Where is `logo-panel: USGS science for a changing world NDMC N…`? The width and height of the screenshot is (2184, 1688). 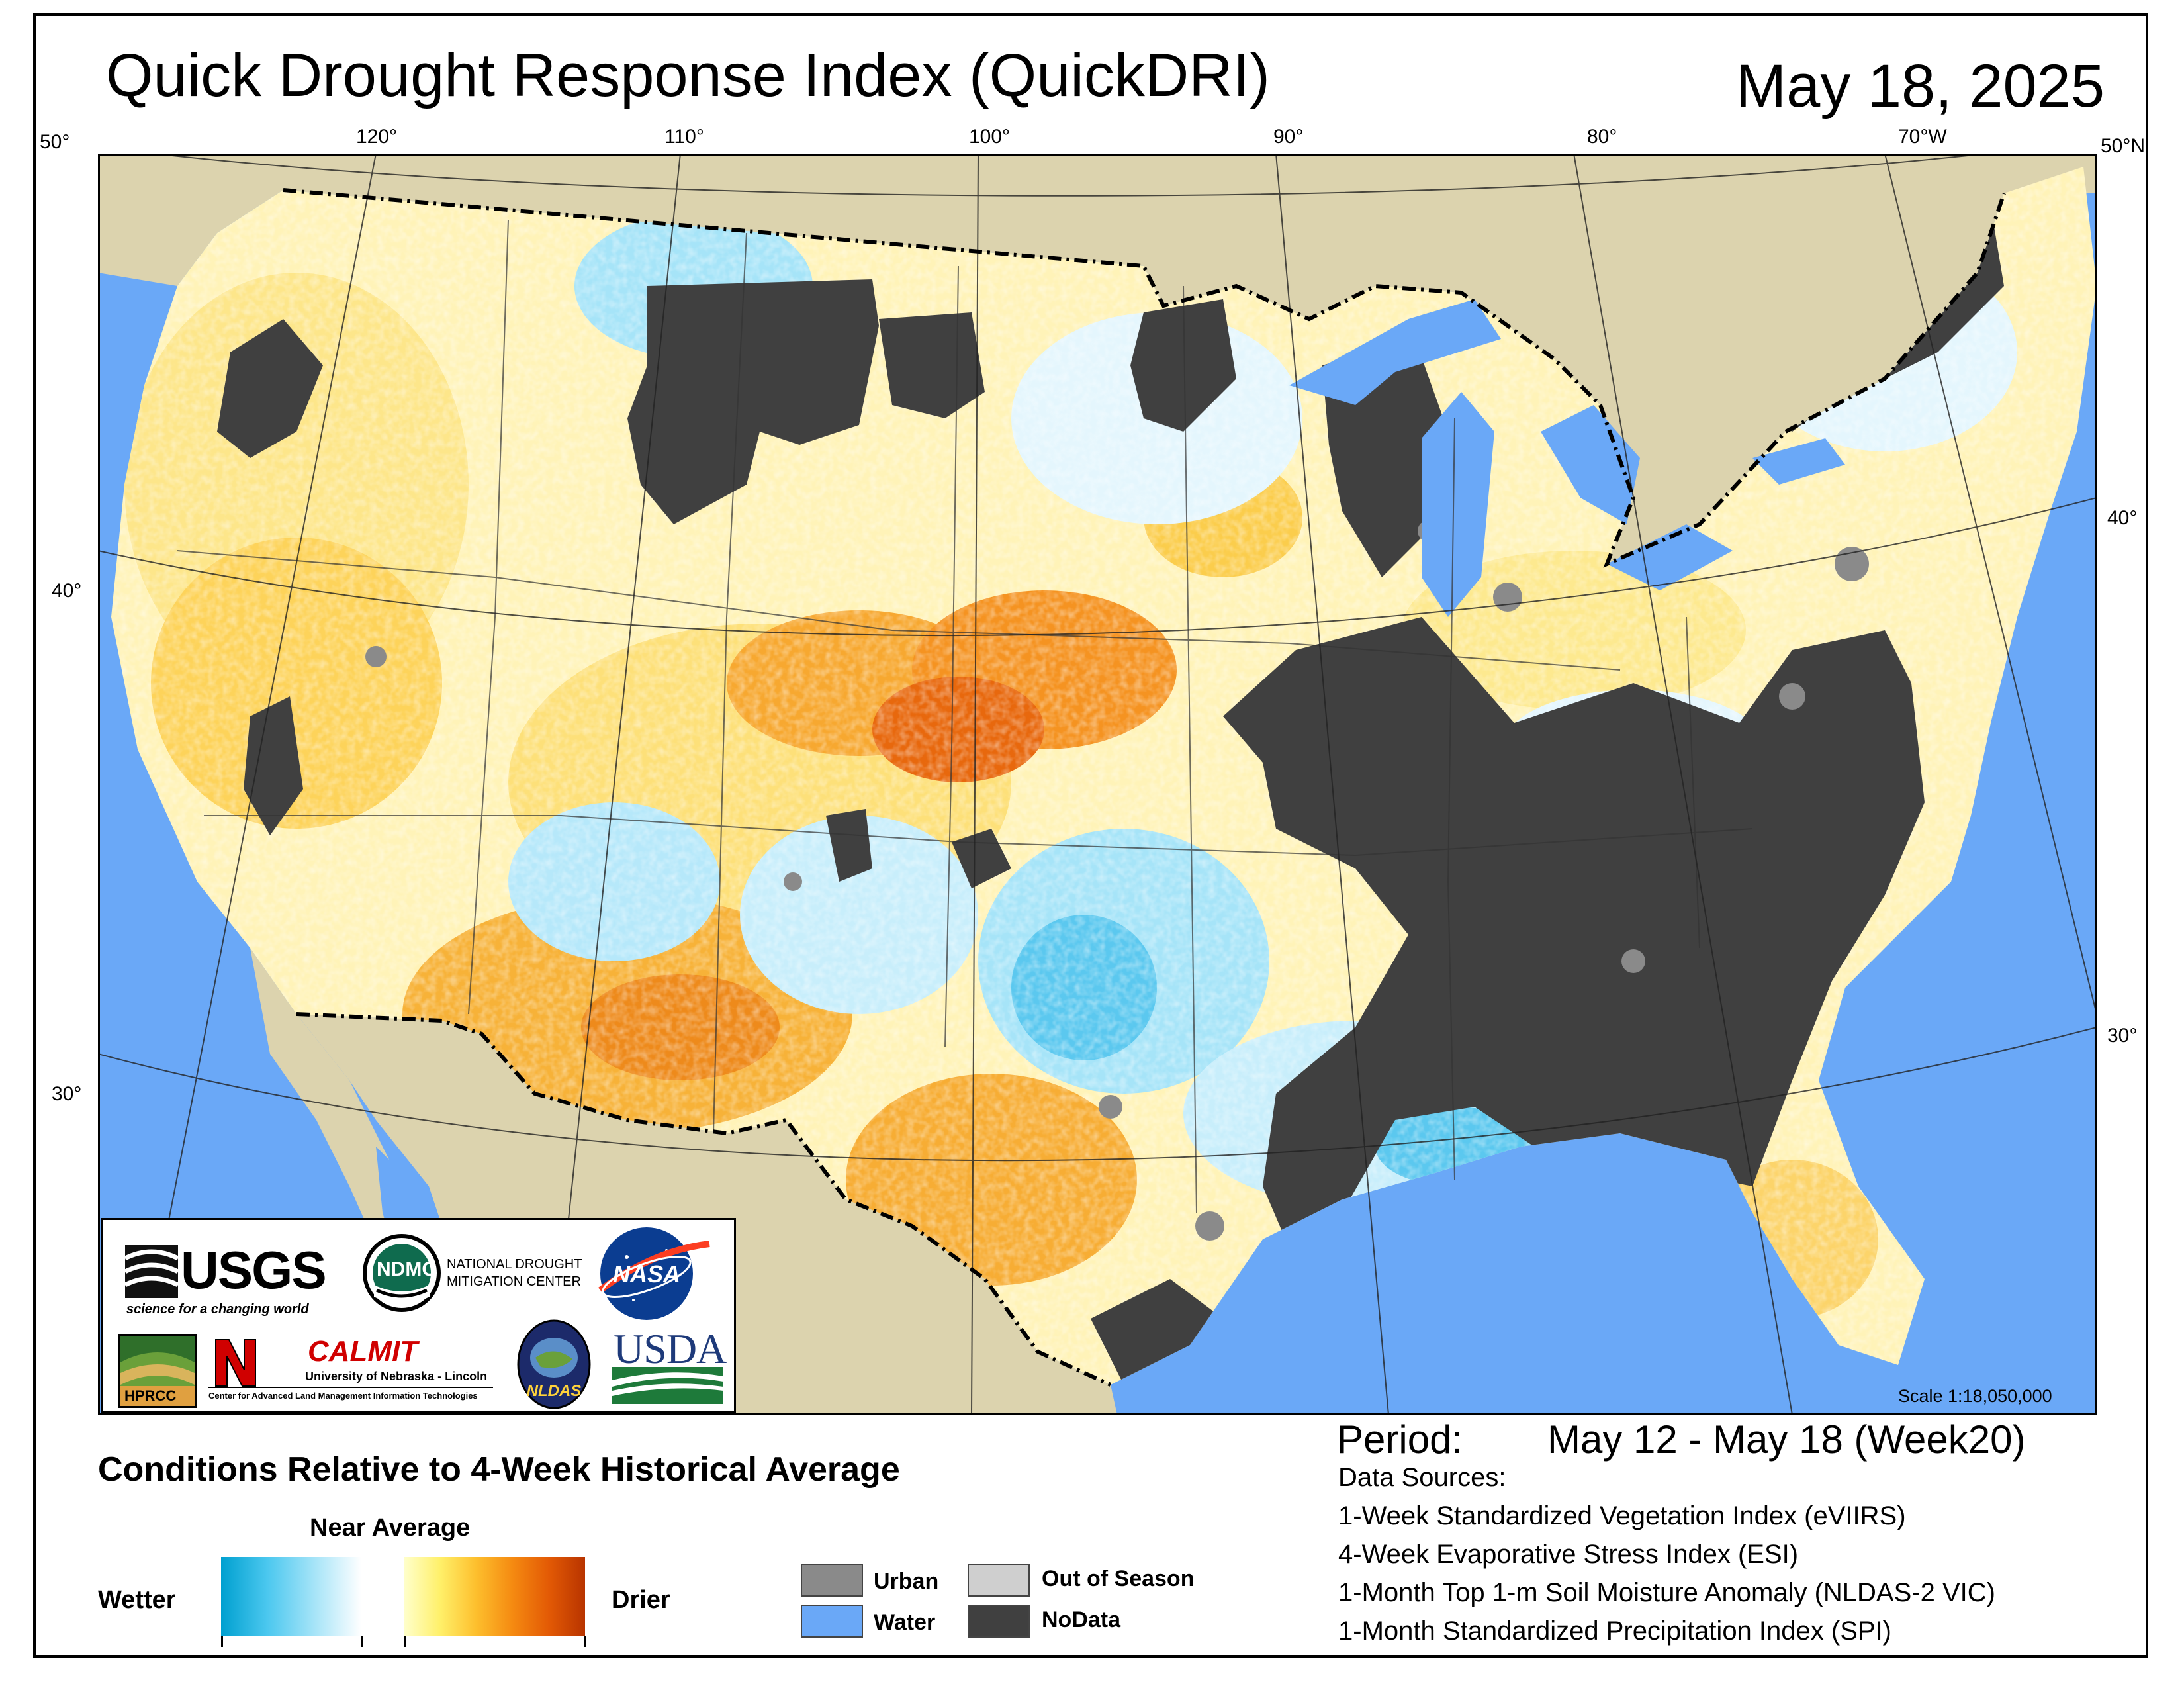
logo-panel: USGS science for a changing world NDMC N… is located at coordinates (419, 1315).